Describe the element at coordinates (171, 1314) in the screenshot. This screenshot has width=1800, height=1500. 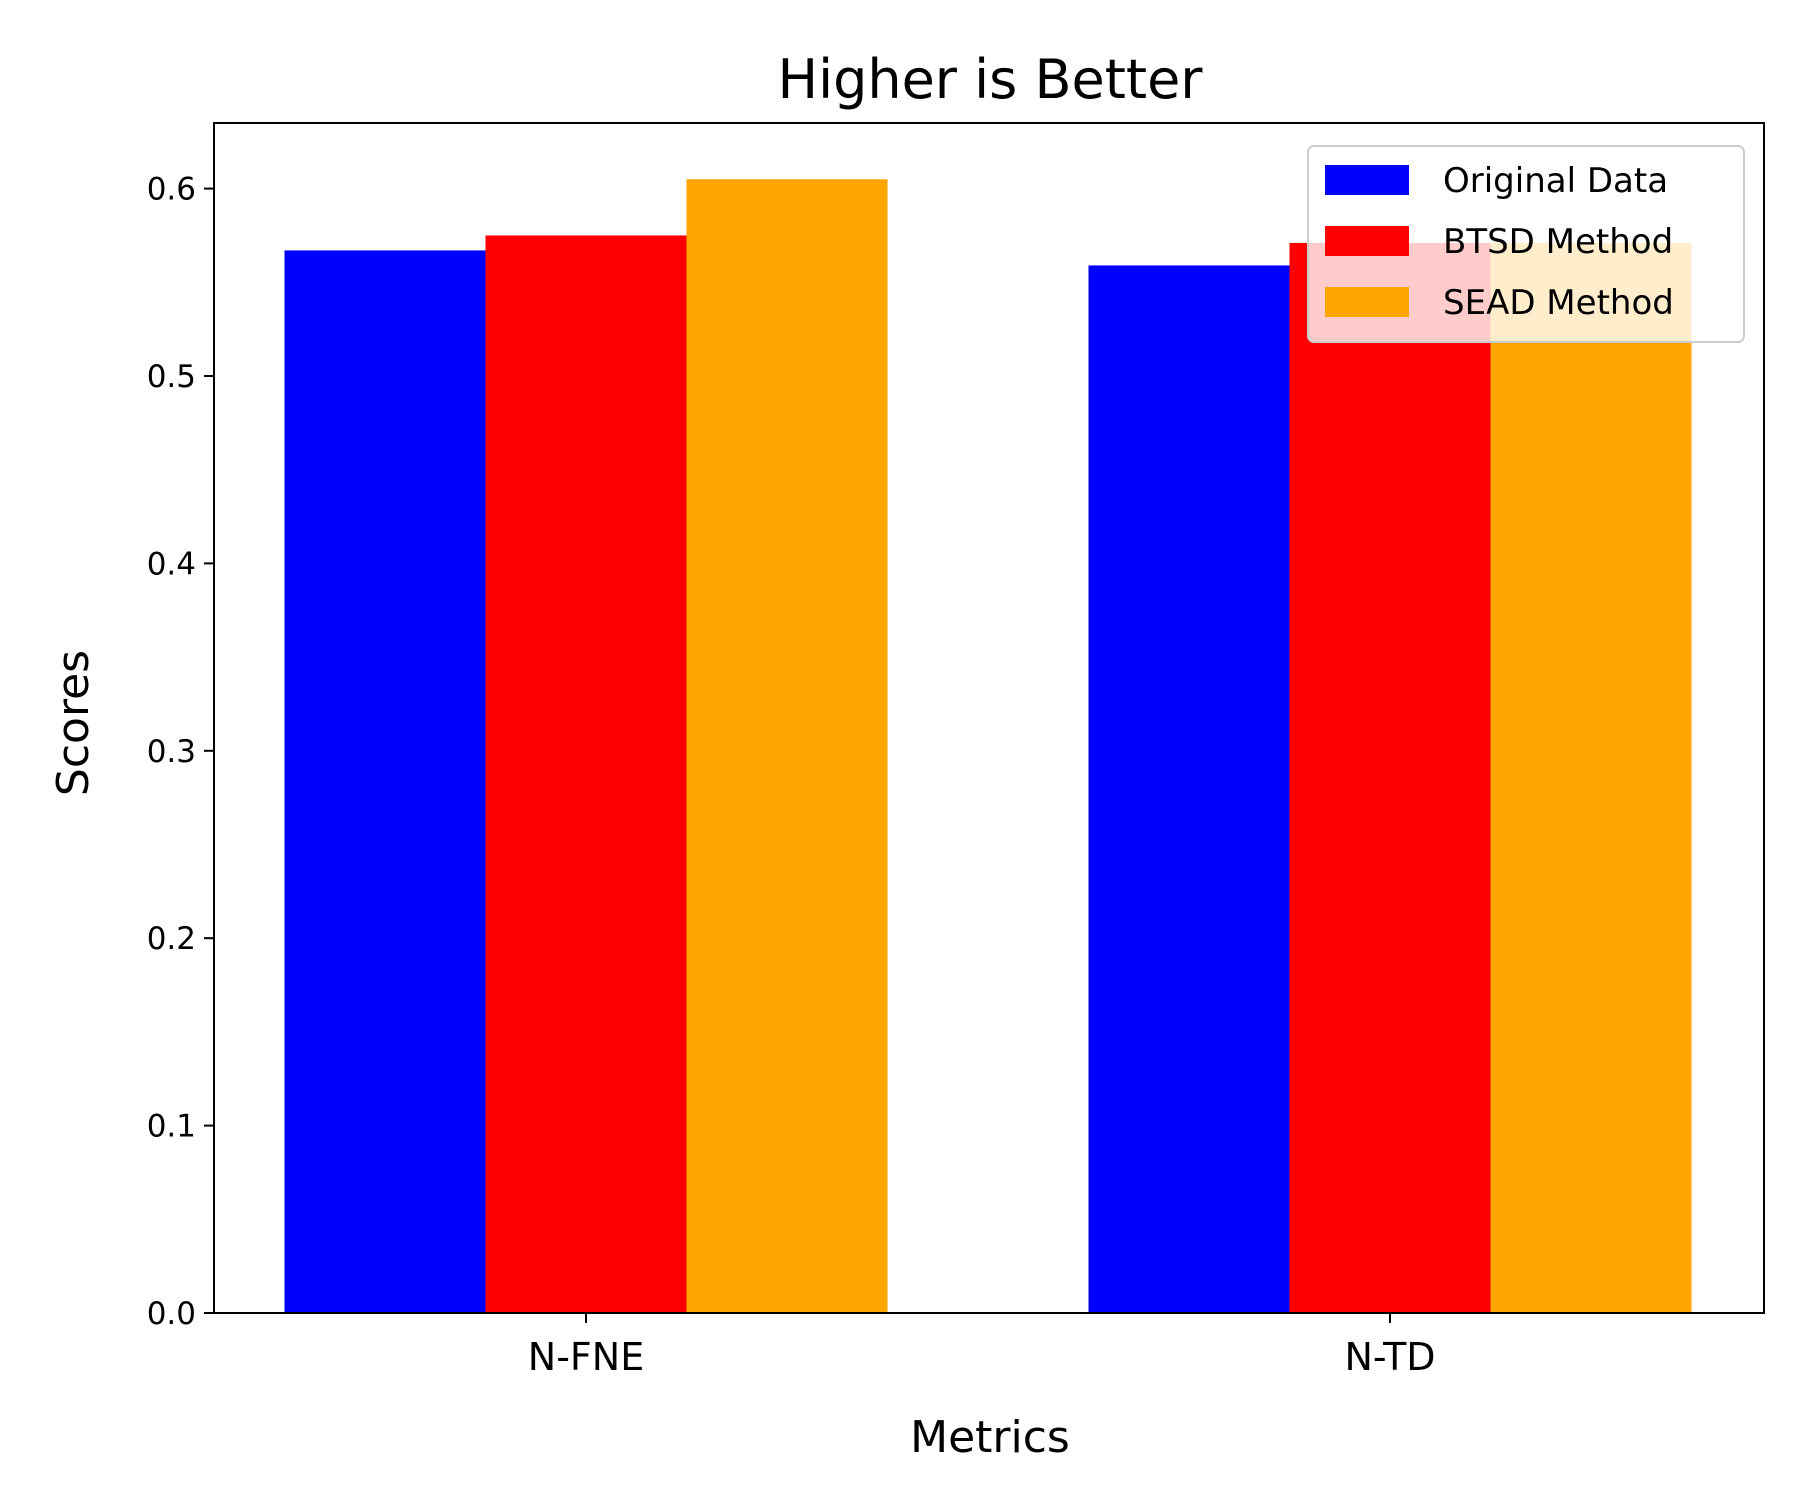
I see `y-tick-label: 0.0` at that location.